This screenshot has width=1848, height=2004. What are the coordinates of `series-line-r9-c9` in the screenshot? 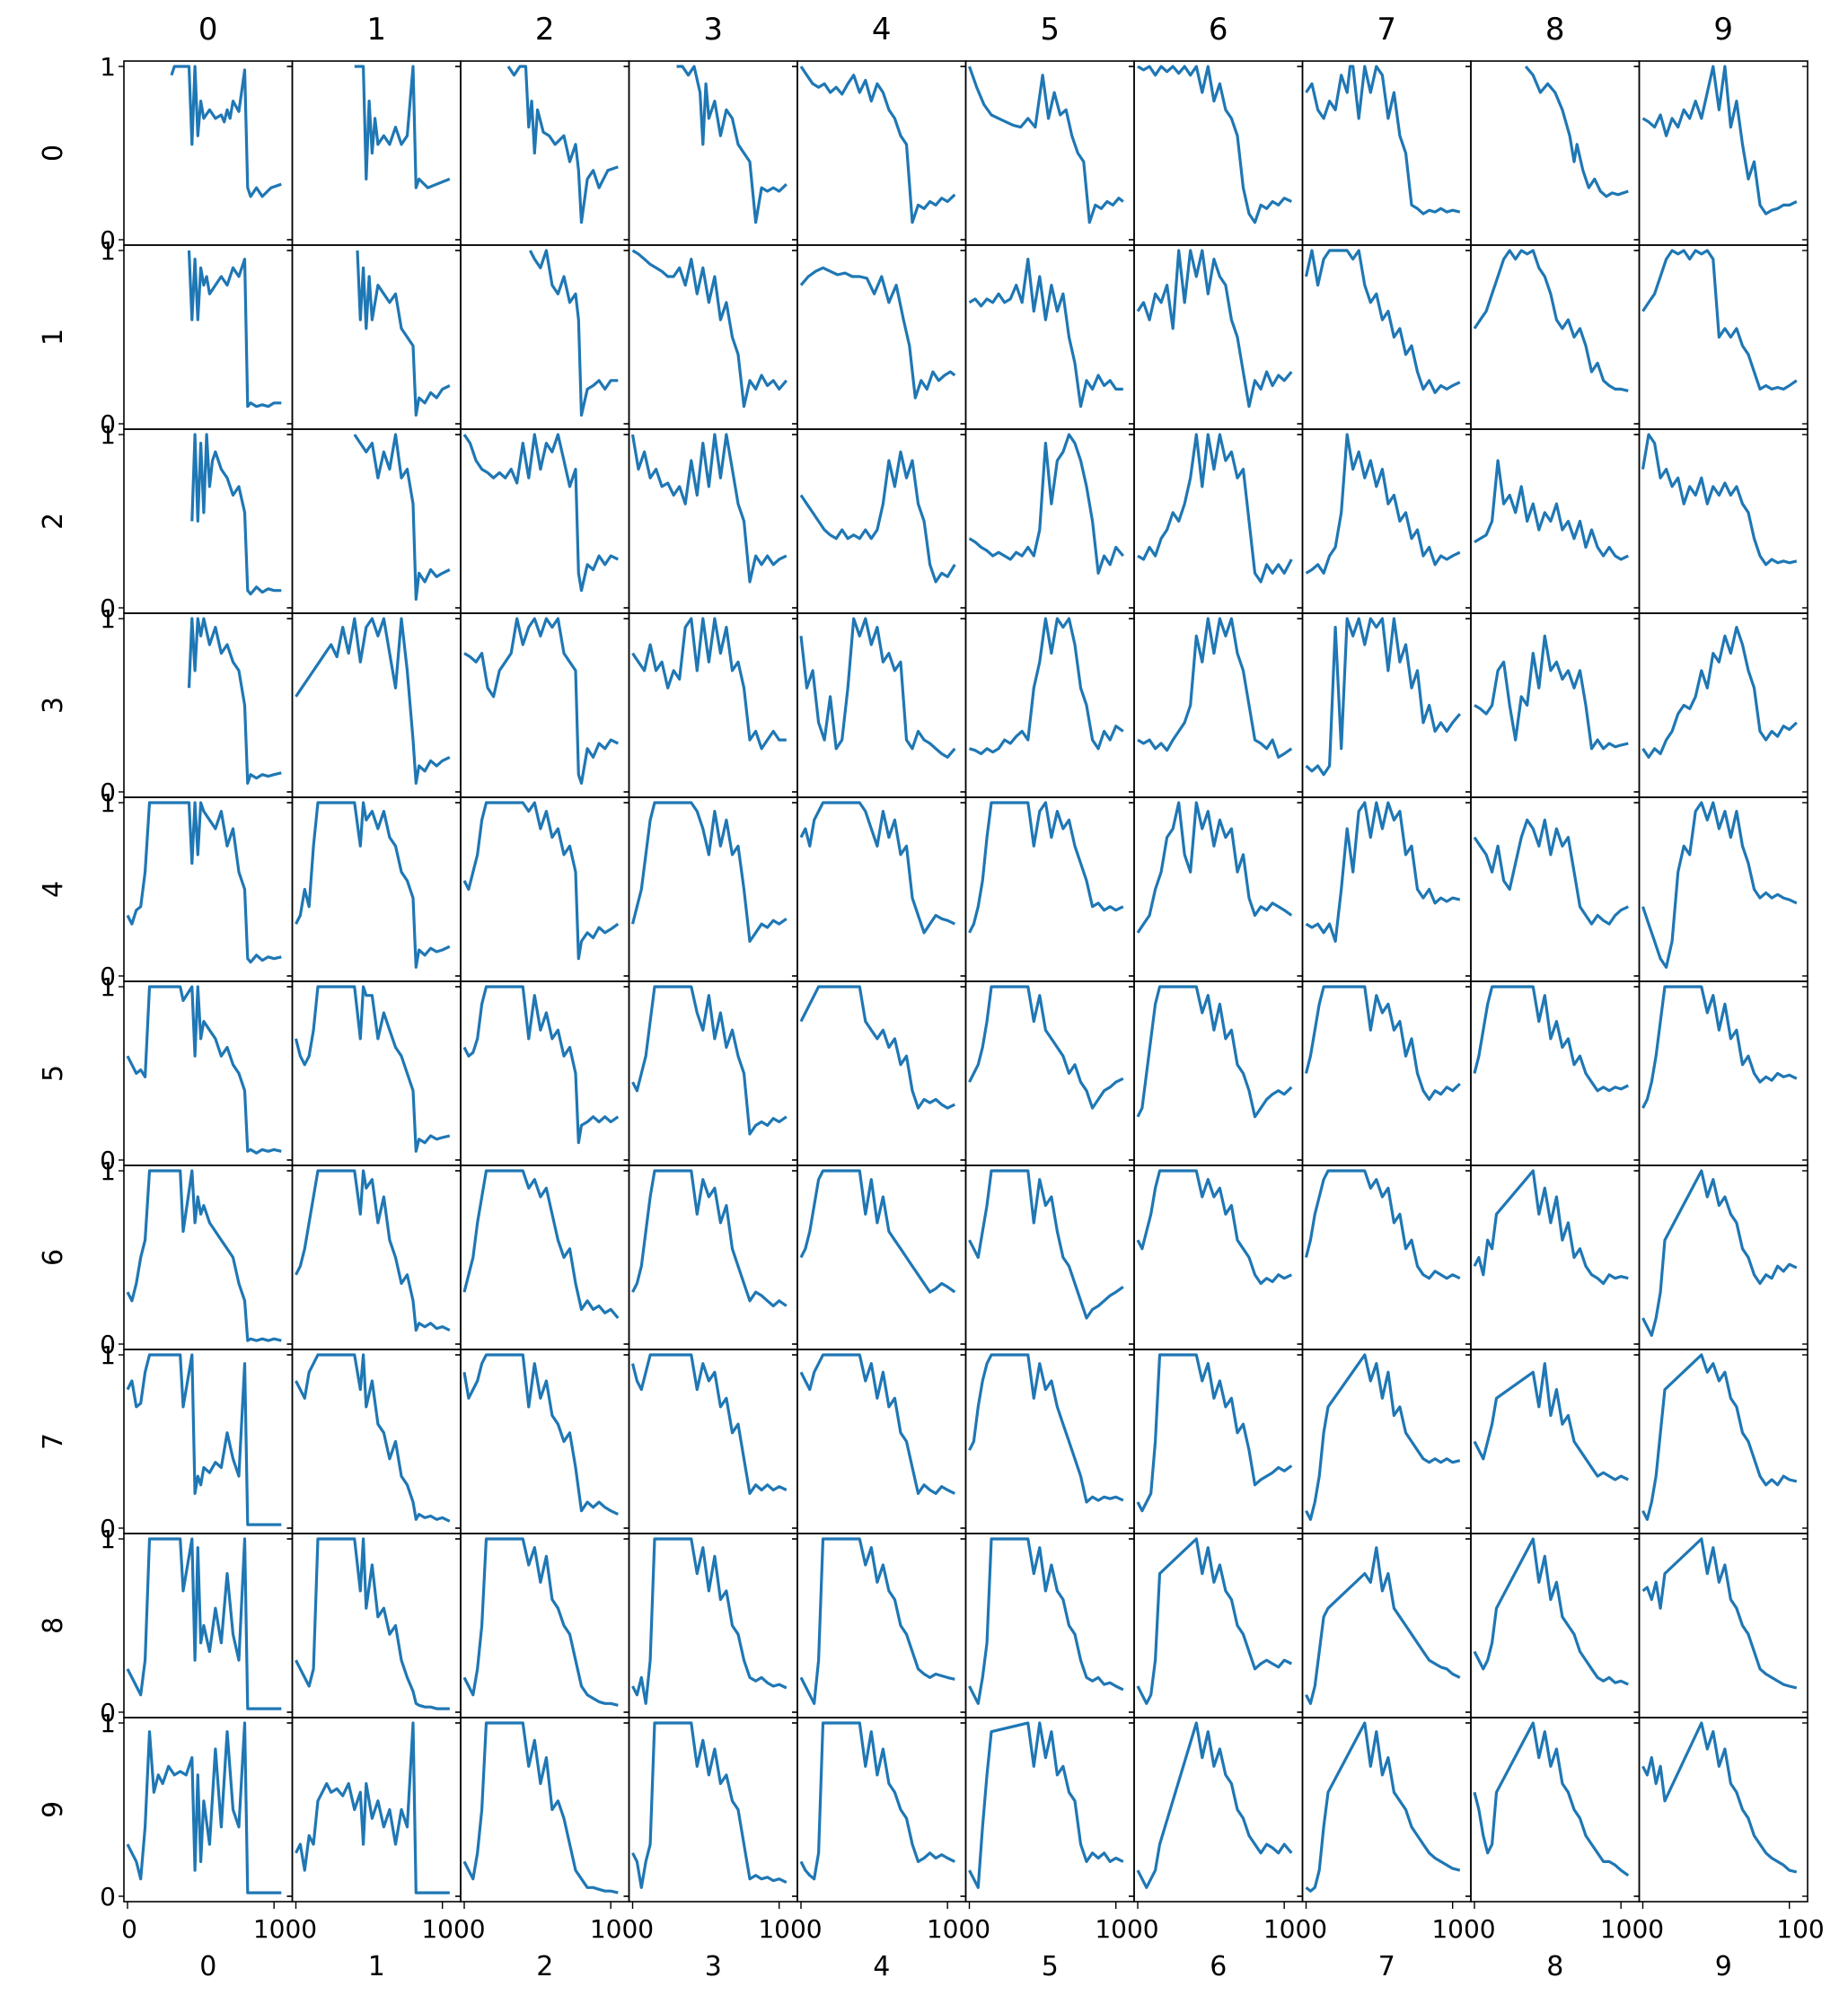 It's located at (1719, 1797).